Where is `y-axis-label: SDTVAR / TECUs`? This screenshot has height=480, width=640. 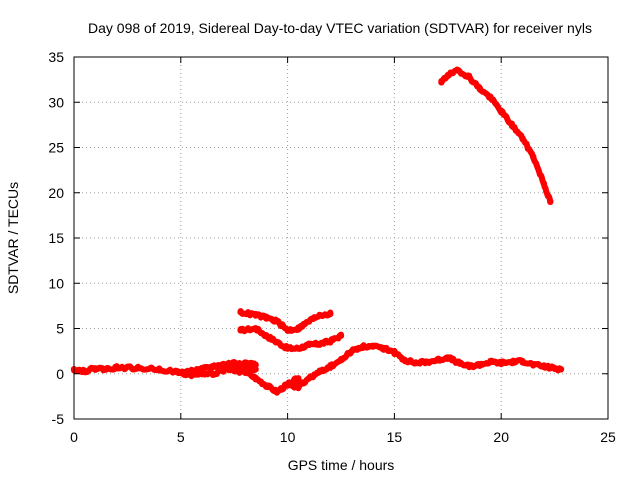
y-axis-label: SDTVAR / TECUs is located at coordinates (13, 238).